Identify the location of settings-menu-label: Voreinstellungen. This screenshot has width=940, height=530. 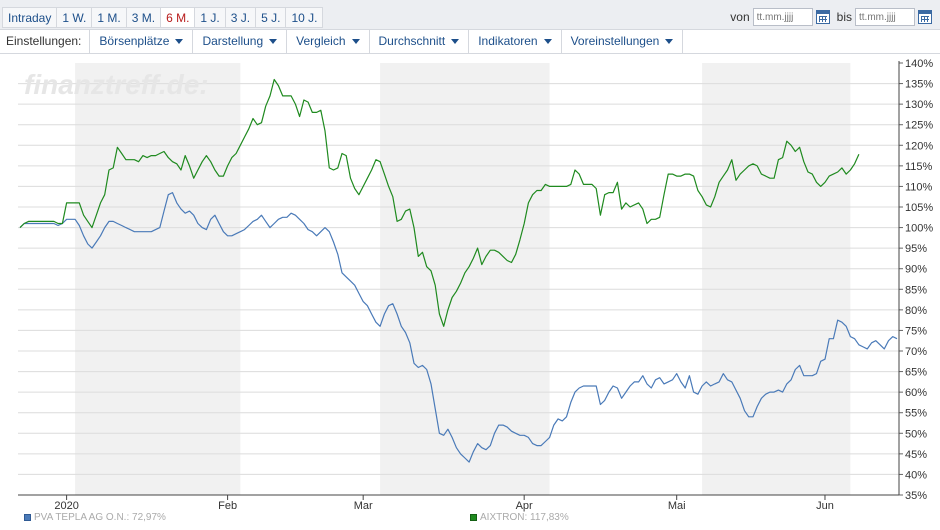
(615, 41).